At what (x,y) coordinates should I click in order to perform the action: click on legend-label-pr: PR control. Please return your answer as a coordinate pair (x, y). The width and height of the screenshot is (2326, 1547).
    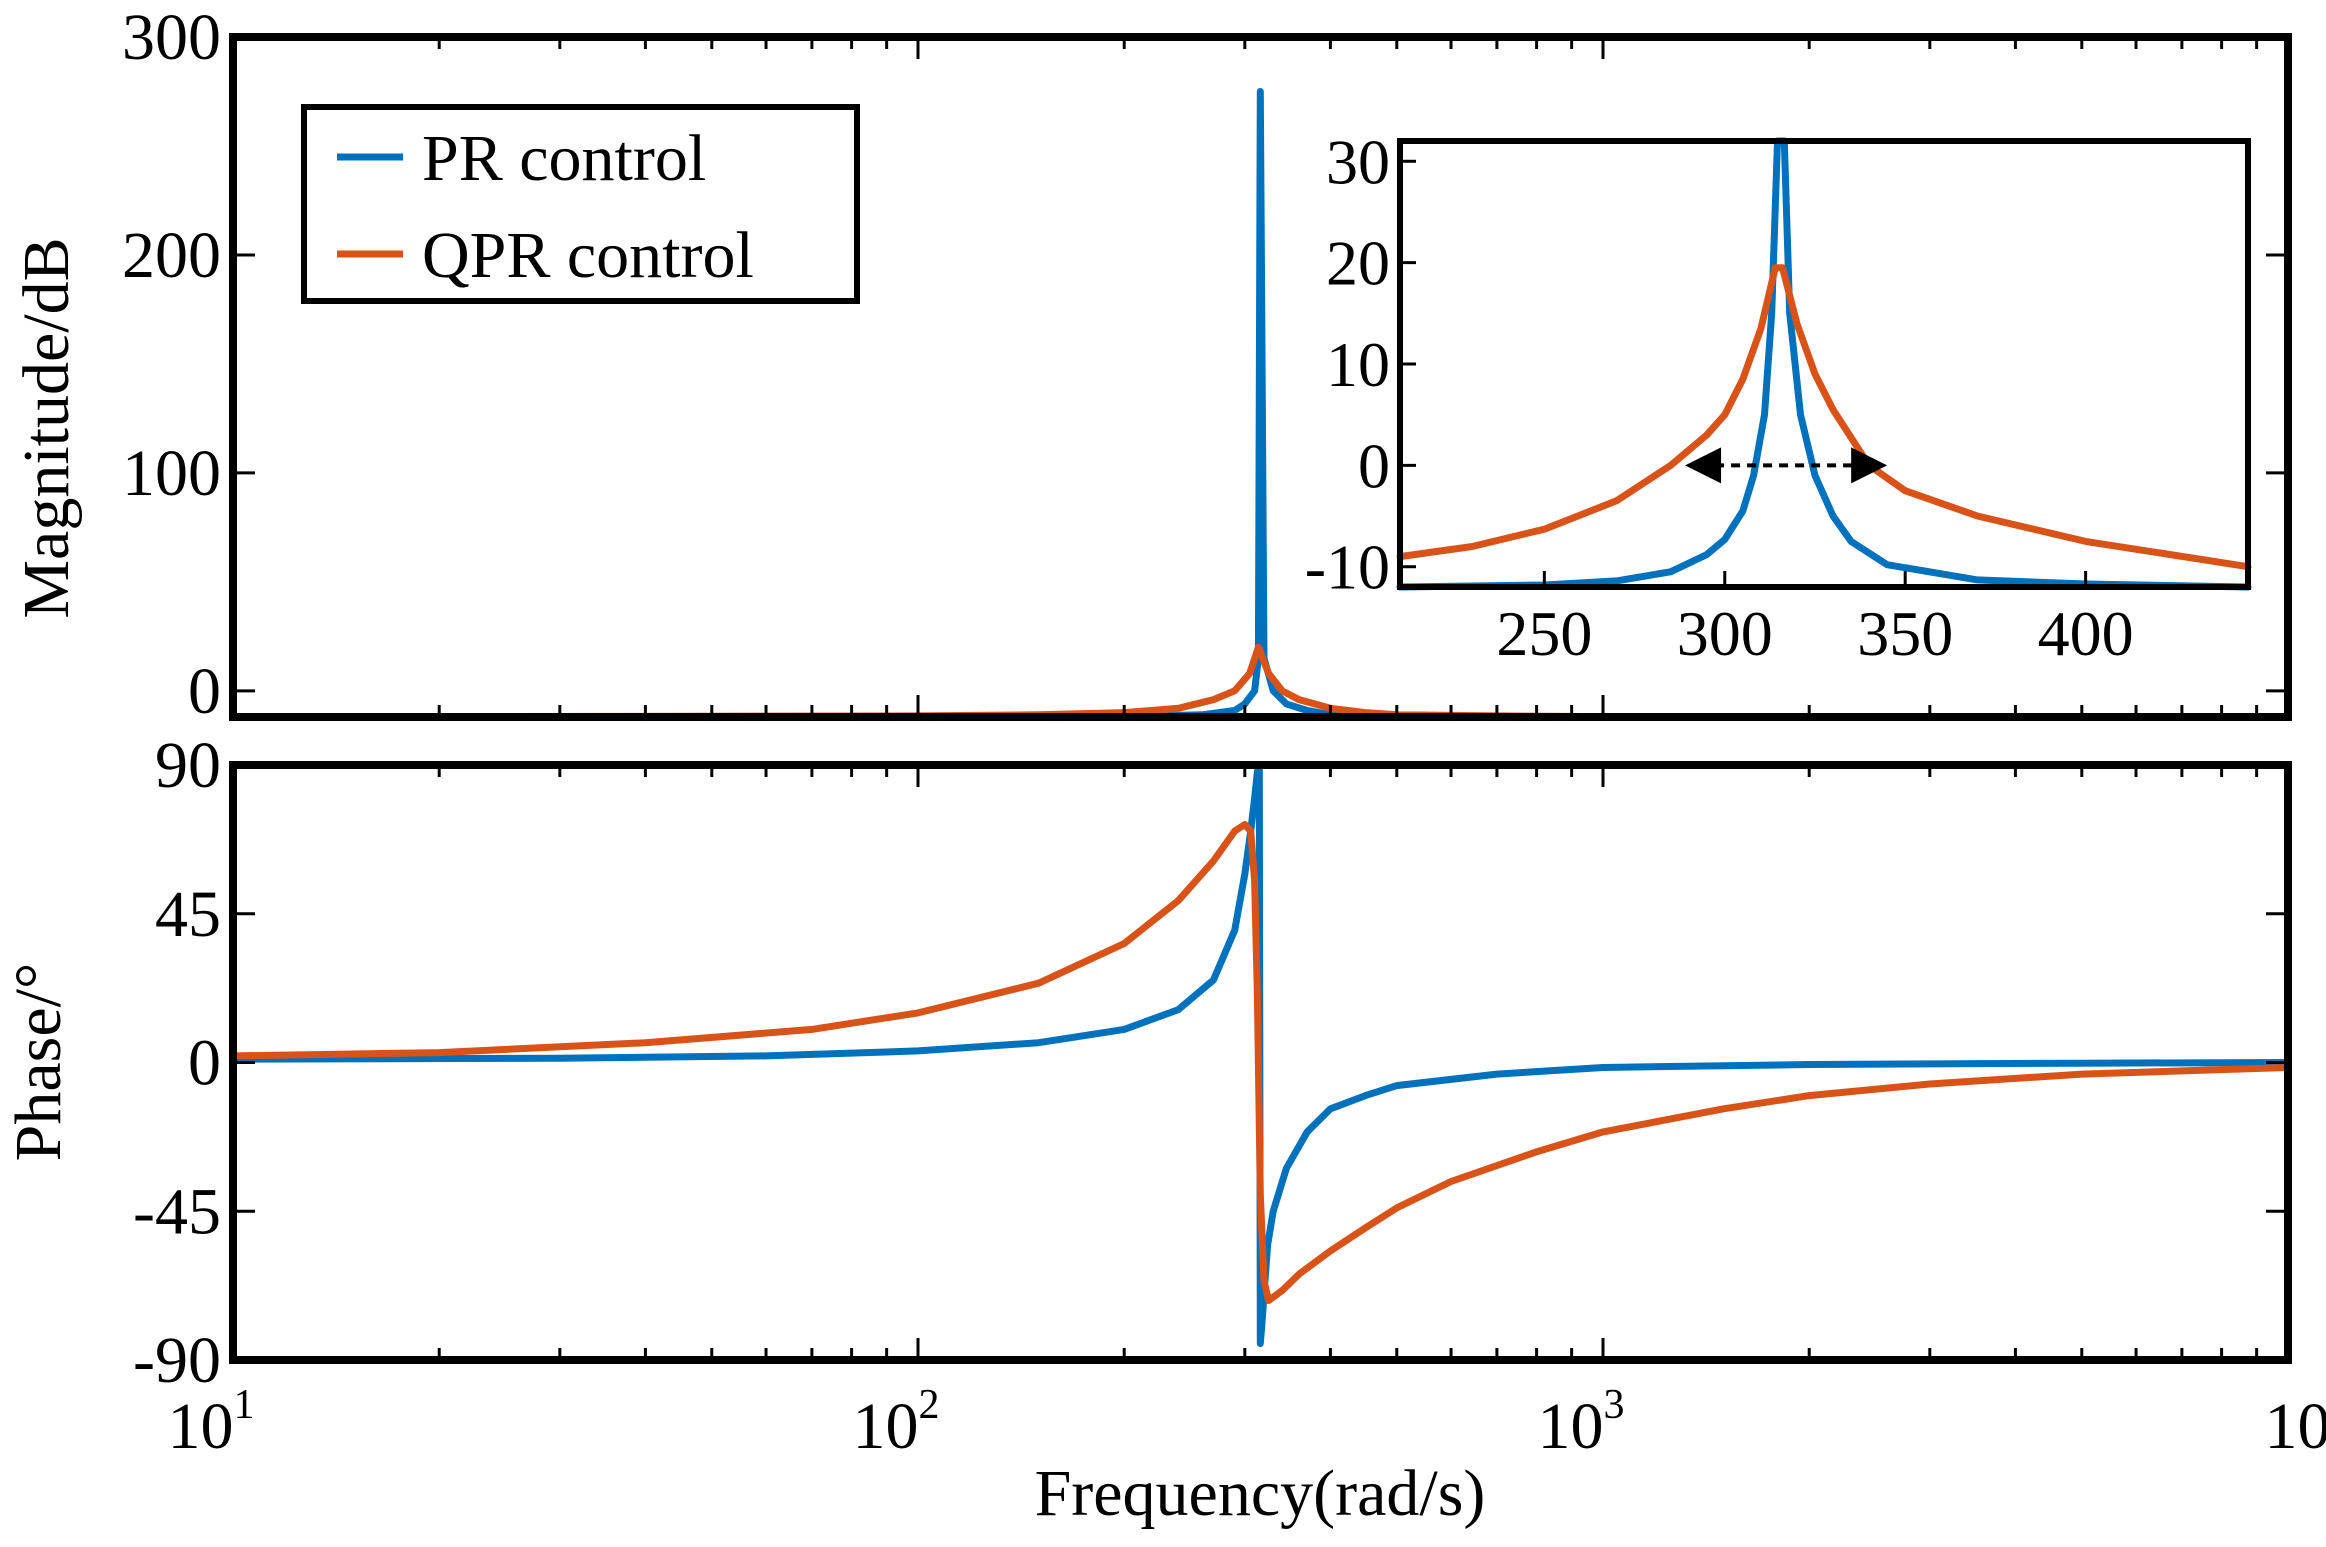
    Looking at the image, I should click on (564, 158).